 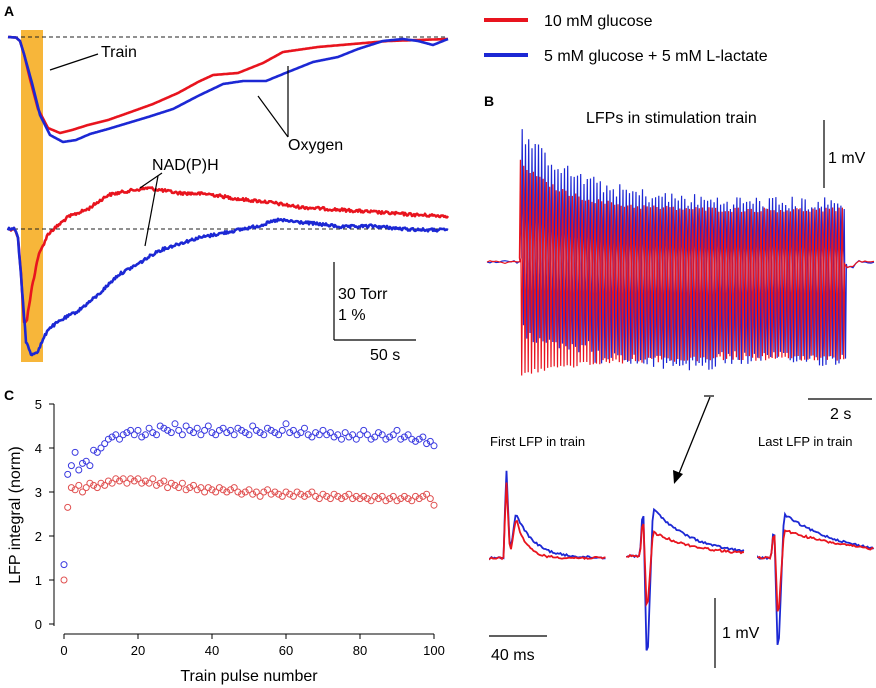 What do you see at coordinates (513, 655) in the screenshot?
I see `scale-label-40ms: 40 ms` at bounding box center [513, 655].